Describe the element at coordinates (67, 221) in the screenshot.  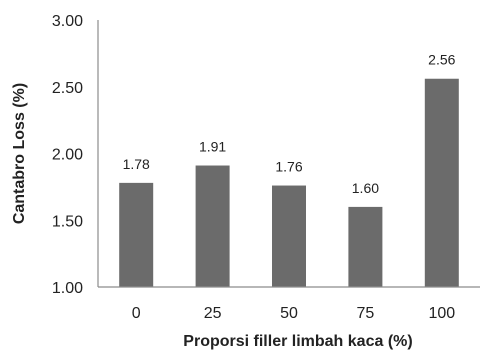
I see `y-tick-label: 1.50` at that location.